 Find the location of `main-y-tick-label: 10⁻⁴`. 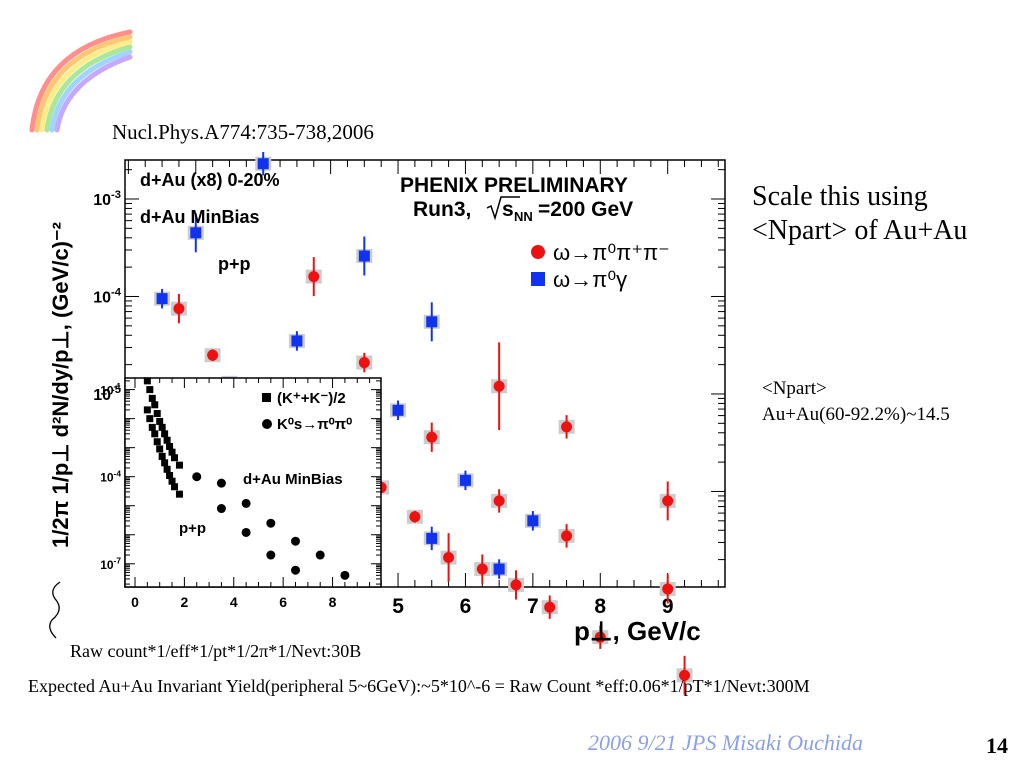

main-y-tick-label: 10⁻⁴ is located at coordinates (107, 296).